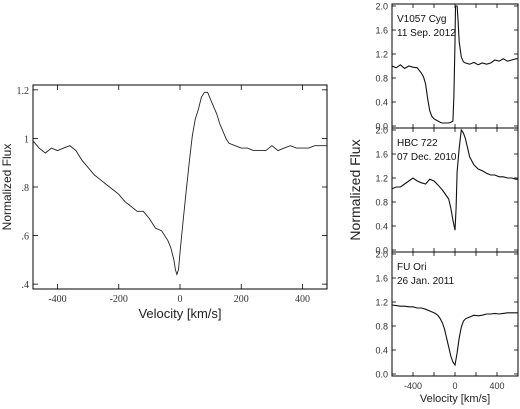 The height and width of the screenshot is (409, 520). I want to click on x-tick-label: 400, so click(496, 386).